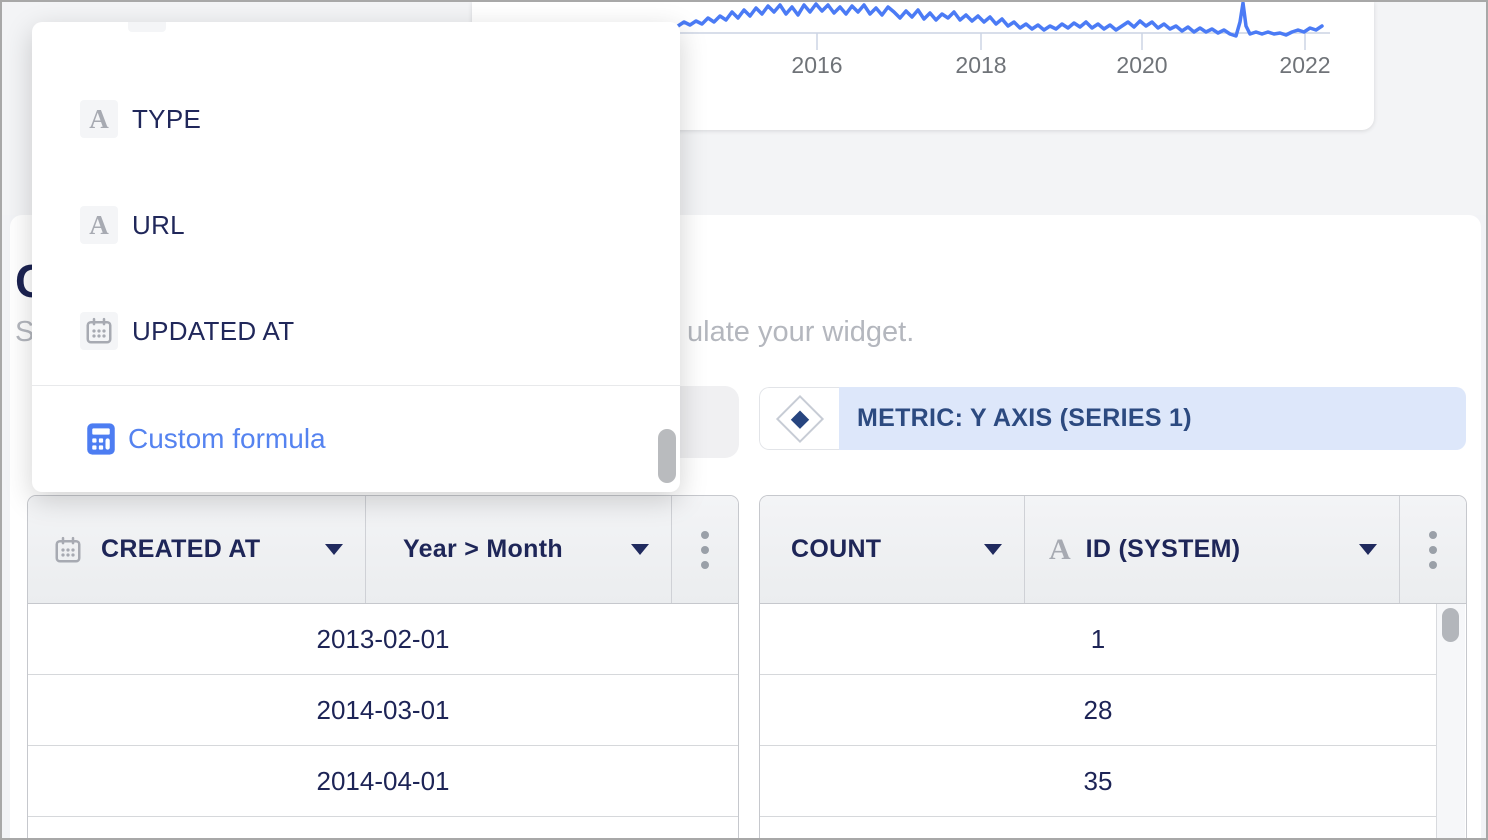  What do you see at coordinates (640, 549) in the screenshot?
I see `date-grouping-dropdown-caret` at bounding box center [640, 549].